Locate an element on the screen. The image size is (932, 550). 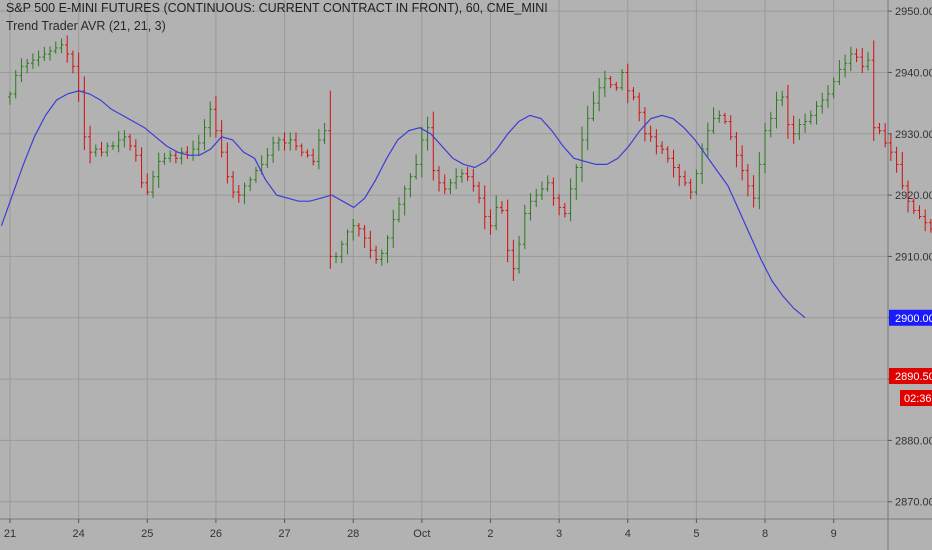
y-tick-label: 2920.00 is located at coordinates (913, 196).